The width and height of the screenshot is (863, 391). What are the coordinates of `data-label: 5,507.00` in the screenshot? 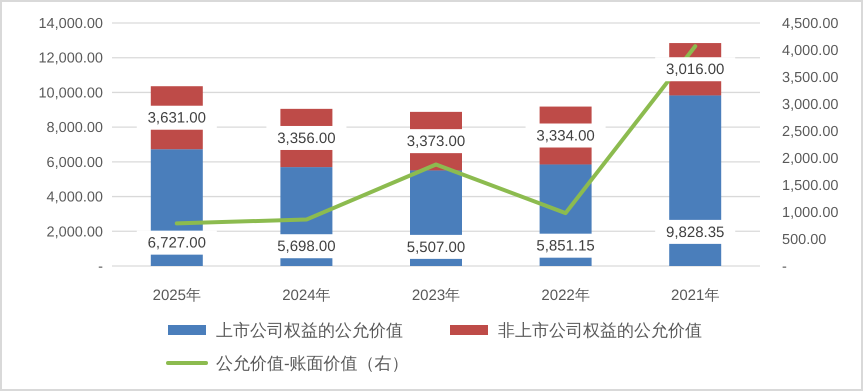 It's located at (436, 247).